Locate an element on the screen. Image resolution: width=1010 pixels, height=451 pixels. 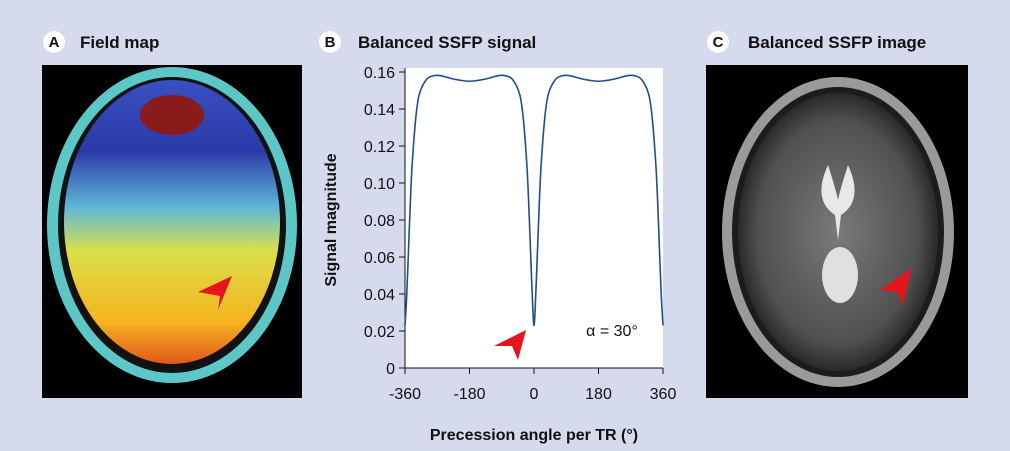
y-tick-label: 0.16 is located at coordinates (379, 73).